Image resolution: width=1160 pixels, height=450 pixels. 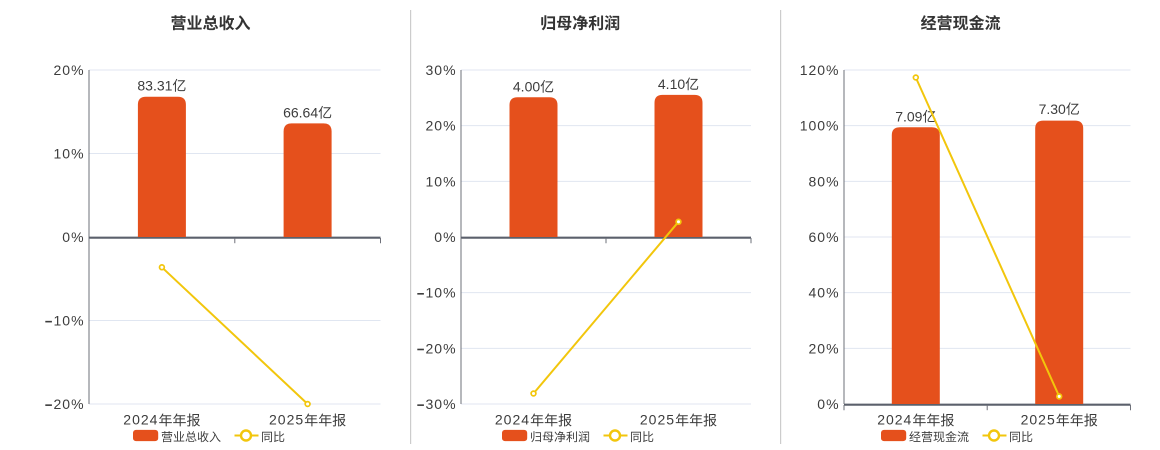 I want to click on svg-text: 60%, so click(x=824, y=237).